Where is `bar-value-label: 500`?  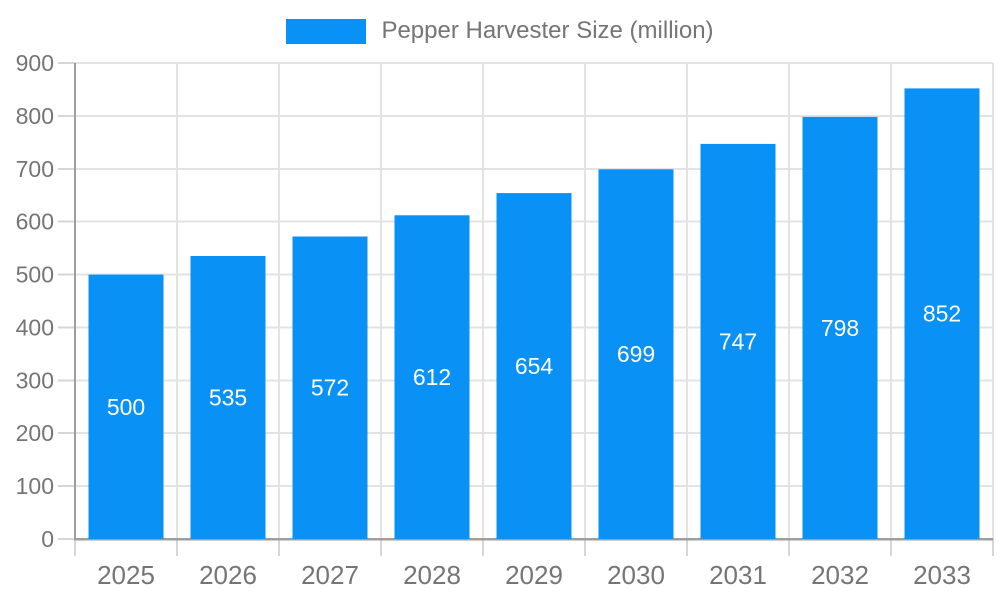
bar-value-label: 500 is located at coordinates (126, 407).